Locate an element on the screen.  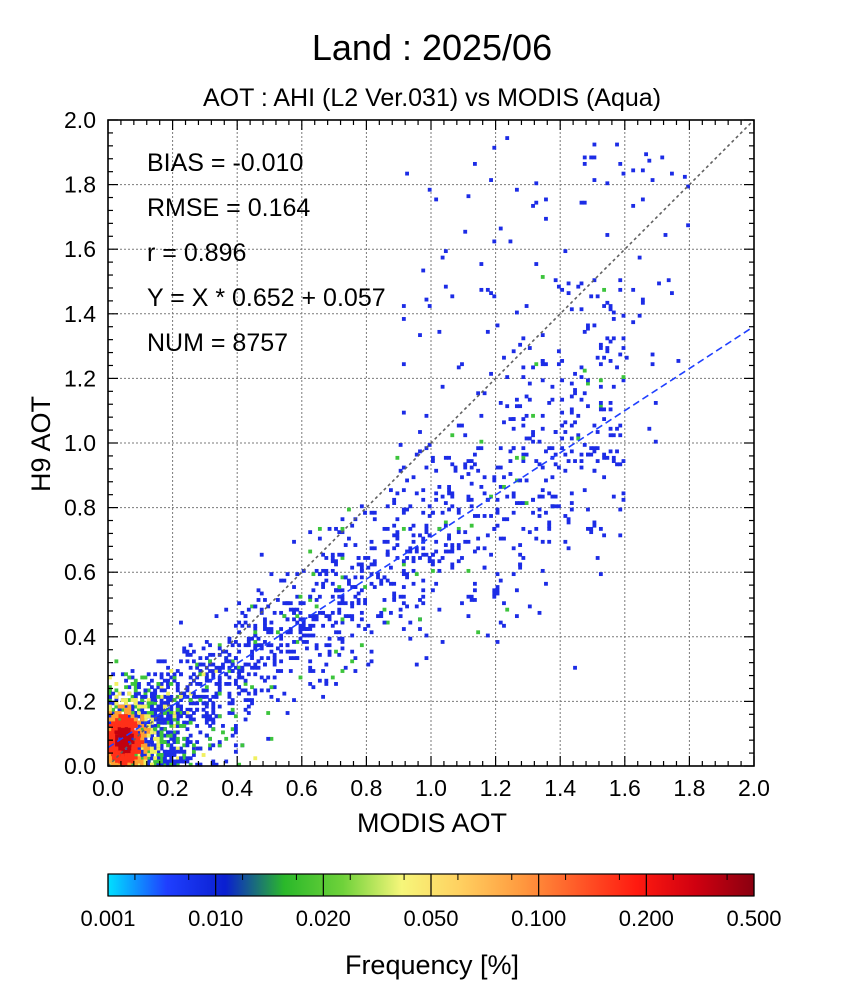
stat-bias: BIAS = -0.010 is located at coordinates (225, 163).